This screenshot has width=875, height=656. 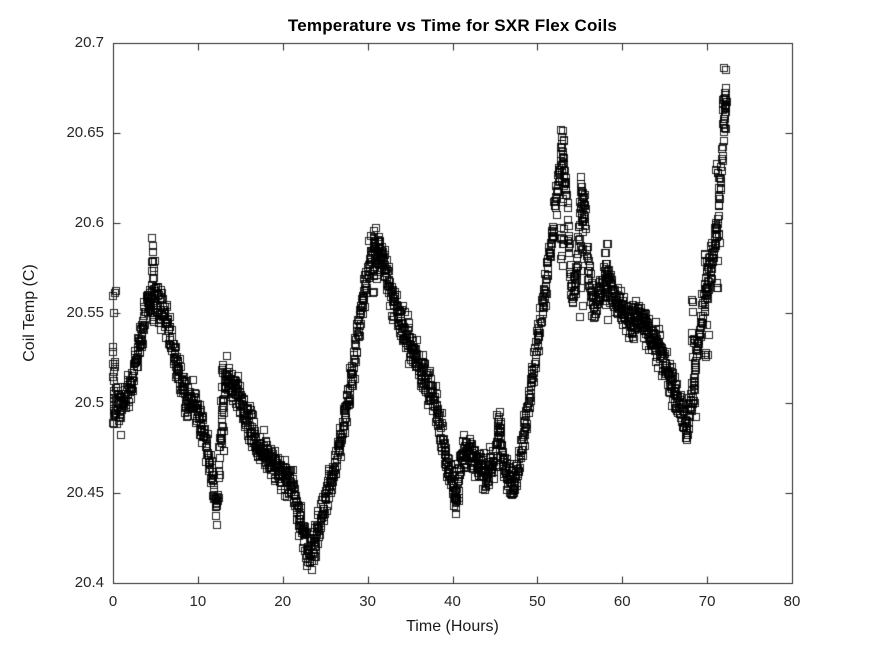 I want to click on y-tick-label: 20.6, so click(x=89, y=222).